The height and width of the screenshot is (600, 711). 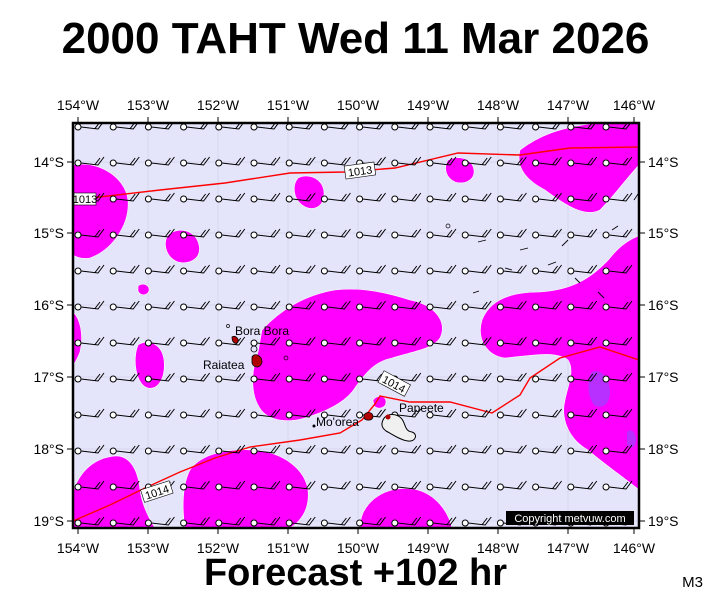 What do you see at coordinates (48, 449) in the screenshot?
I see `lat-label: 18°S` at bounding box center [48, 449].